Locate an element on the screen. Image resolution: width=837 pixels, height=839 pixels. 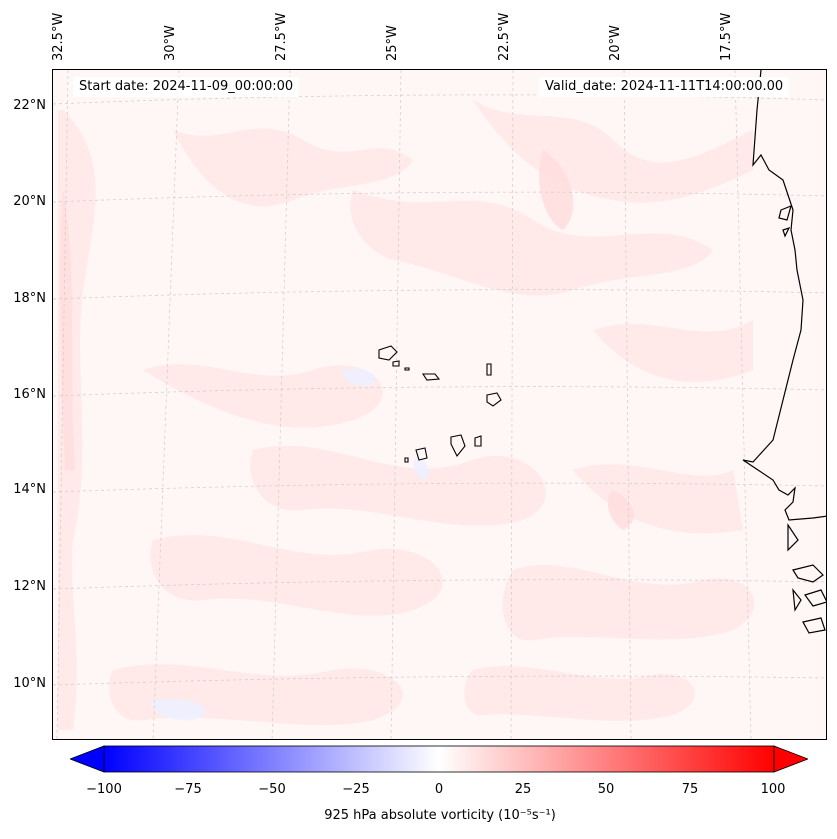
lon-label-27-5w: 27.5°W is located at coordinates (281, 36).